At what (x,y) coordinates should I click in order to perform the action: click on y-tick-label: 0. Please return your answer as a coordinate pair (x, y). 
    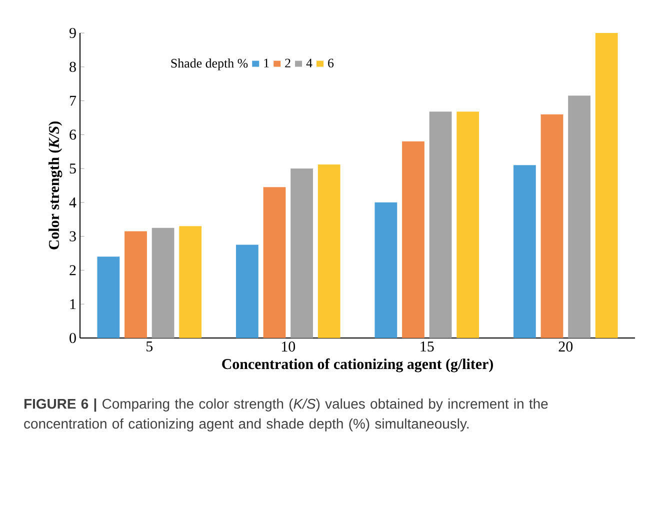
    Looking at the image, I should click on (73, 338).